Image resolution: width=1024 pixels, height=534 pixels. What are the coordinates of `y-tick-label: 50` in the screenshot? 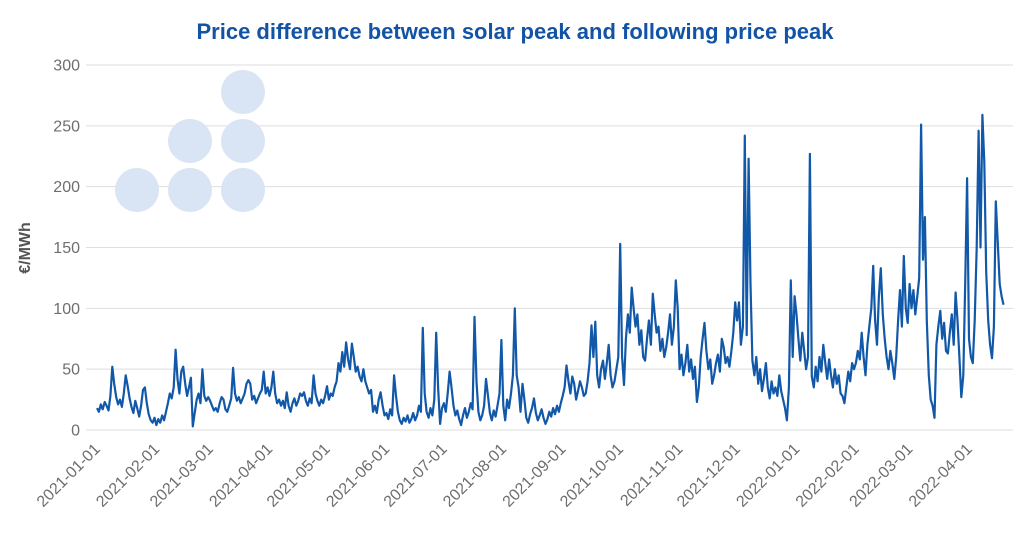 It's located at (71, 370).